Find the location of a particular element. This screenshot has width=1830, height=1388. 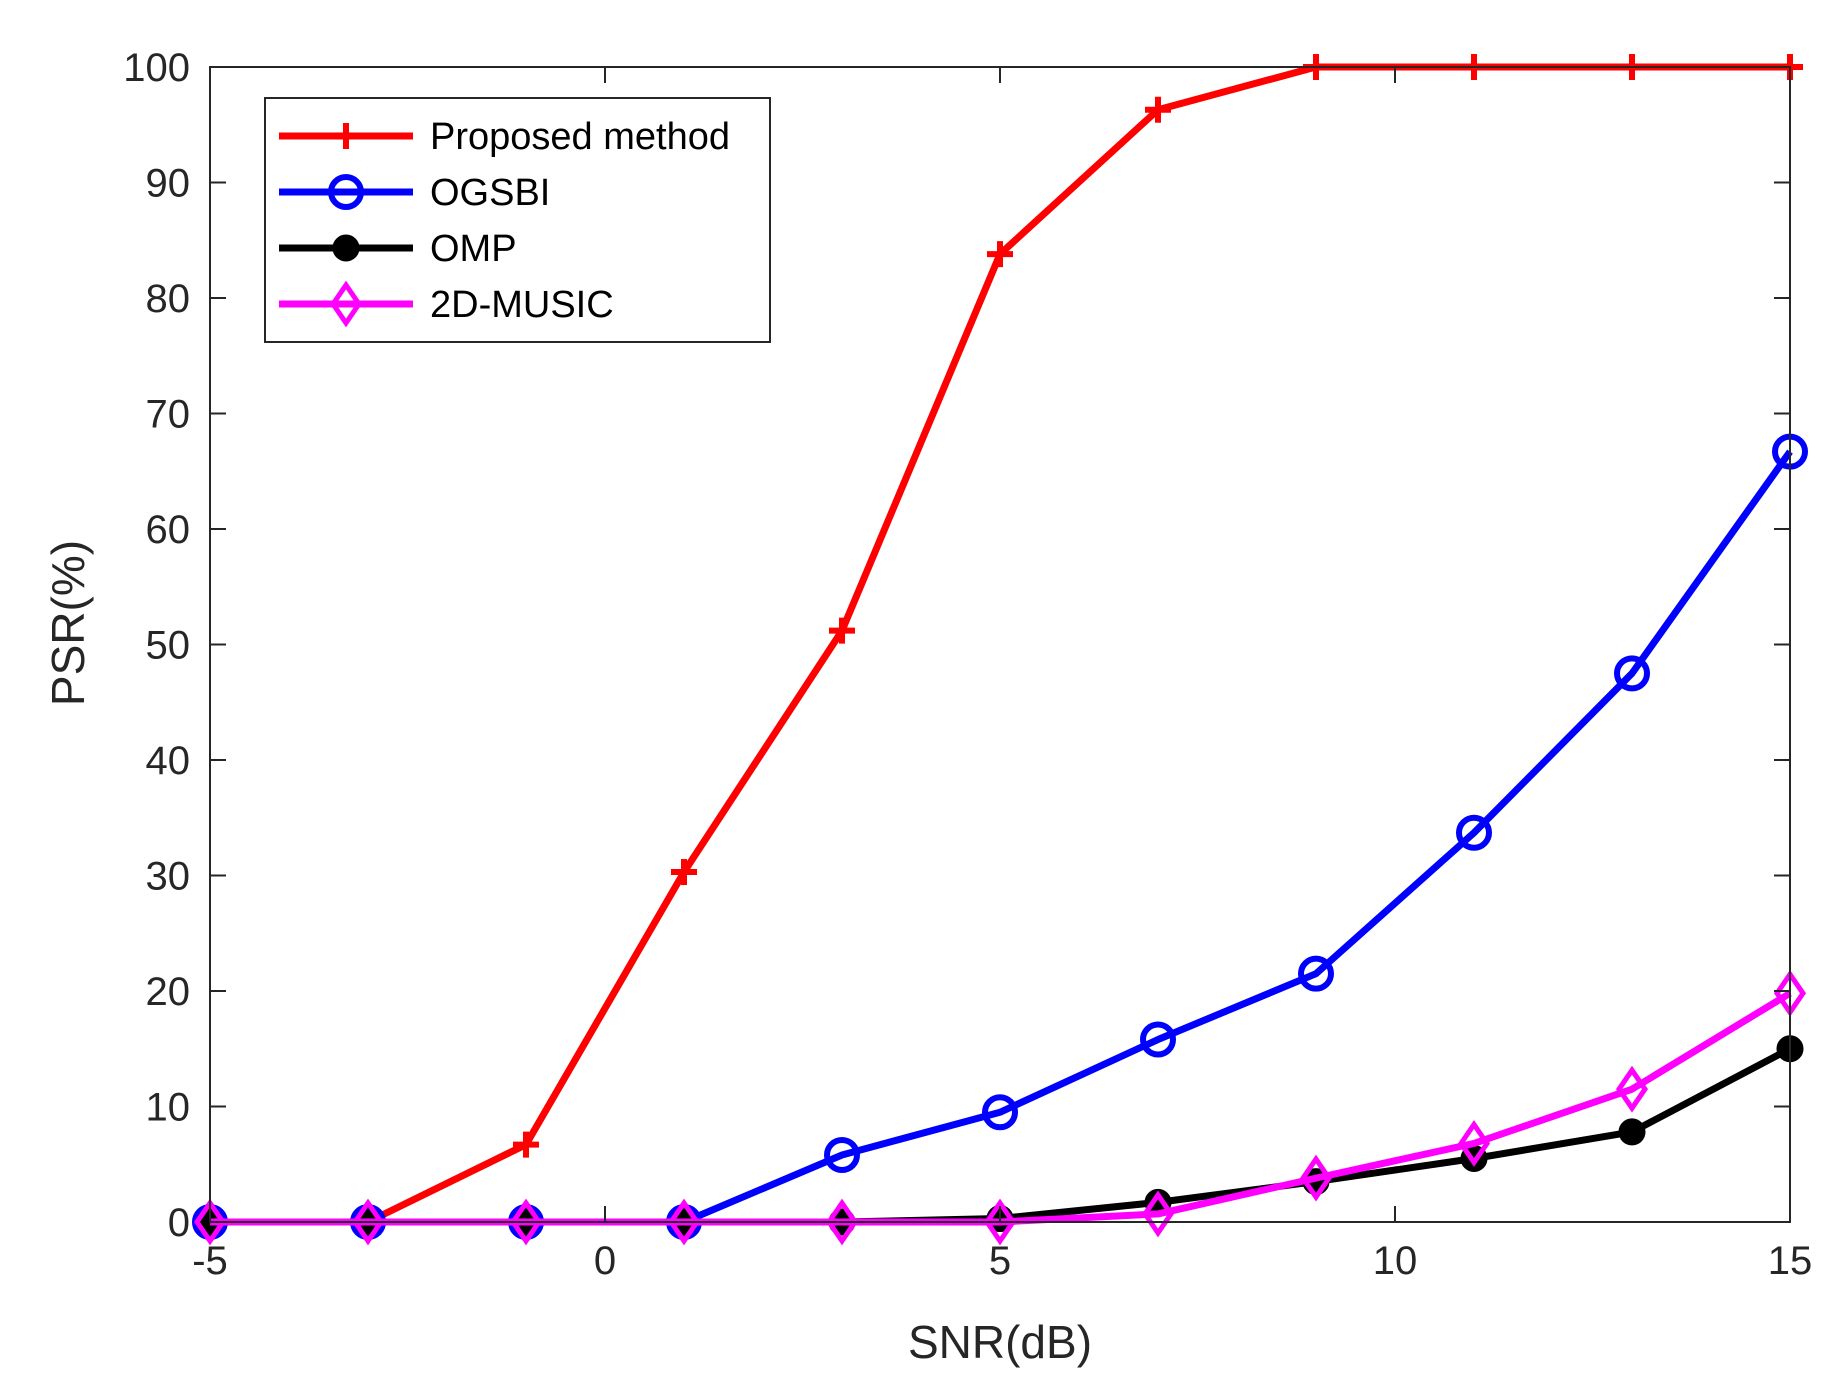

x-tick-label: 5 is located at coordinates (1000, 1261).